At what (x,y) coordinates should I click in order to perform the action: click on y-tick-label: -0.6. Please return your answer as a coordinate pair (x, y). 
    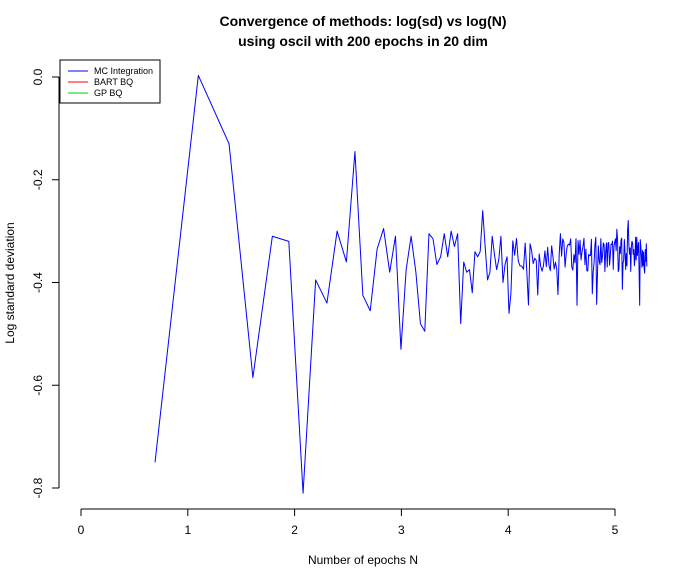
    Looking at the image, I should click on (38, 385).